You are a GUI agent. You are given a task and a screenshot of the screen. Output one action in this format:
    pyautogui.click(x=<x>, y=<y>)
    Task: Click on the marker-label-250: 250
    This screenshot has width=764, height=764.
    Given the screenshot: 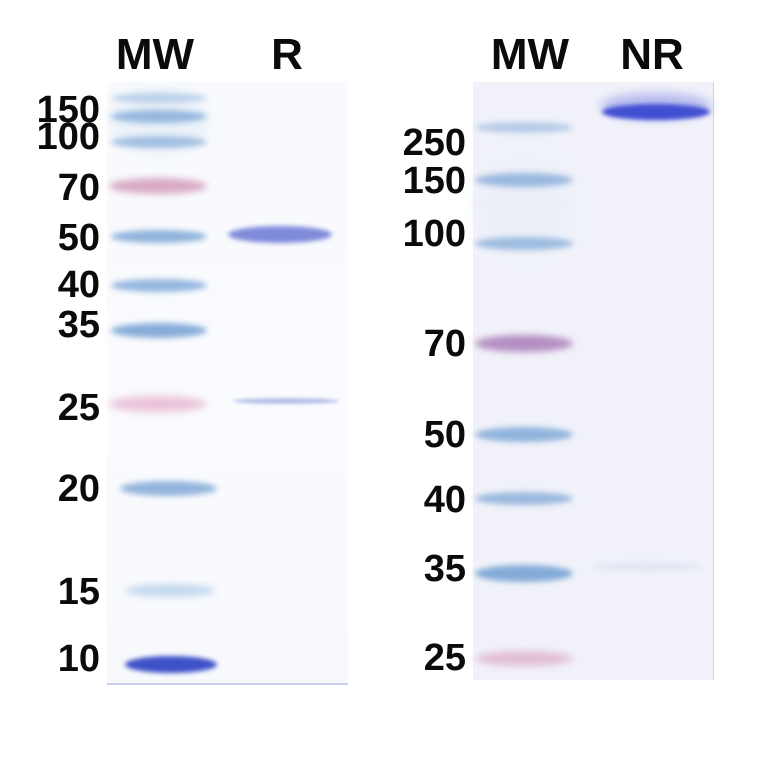 What is the action you would take?
    pyautogui.click(x=434, y=143)
    